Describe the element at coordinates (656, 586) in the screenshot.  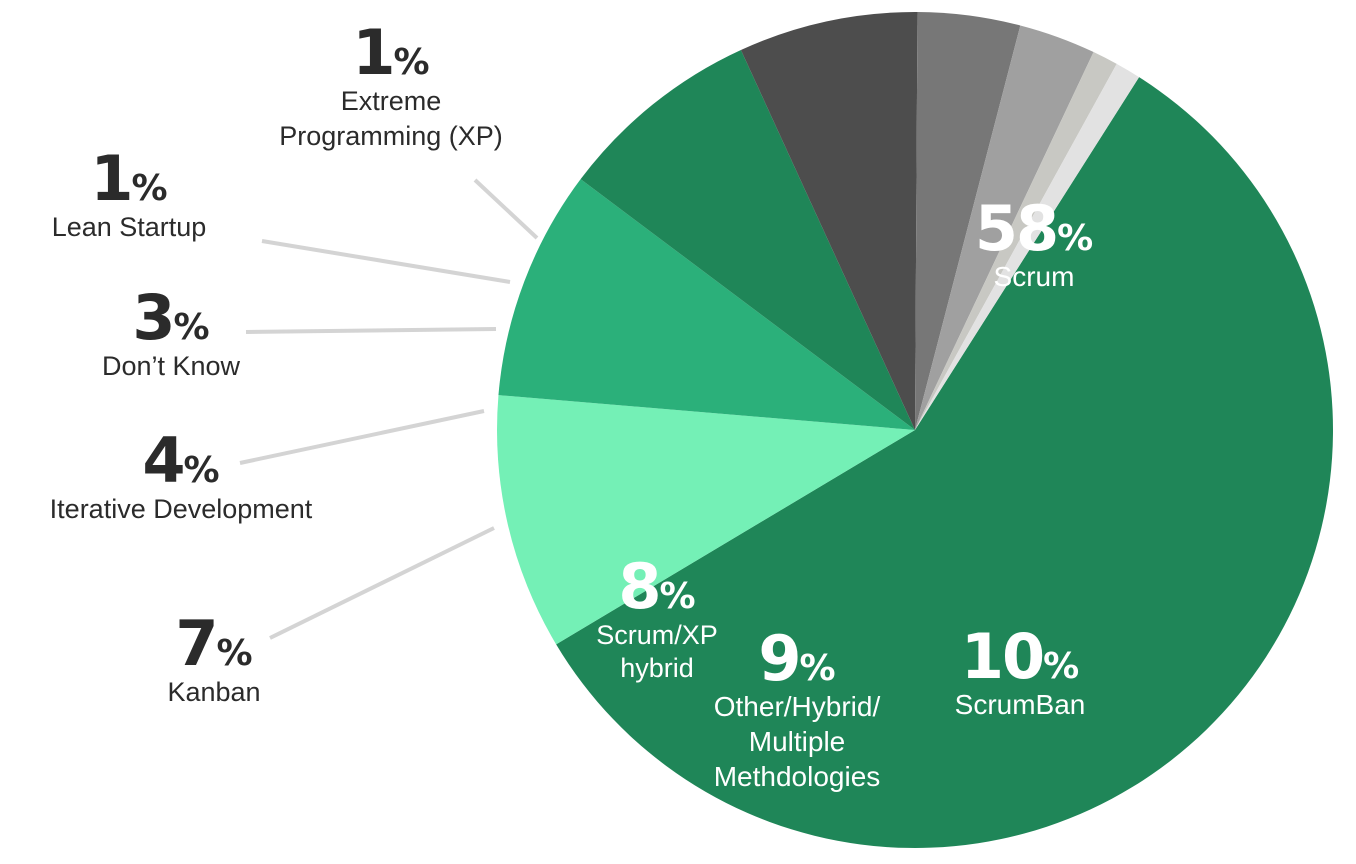
I see `slice-value-label: 8%` at that location.